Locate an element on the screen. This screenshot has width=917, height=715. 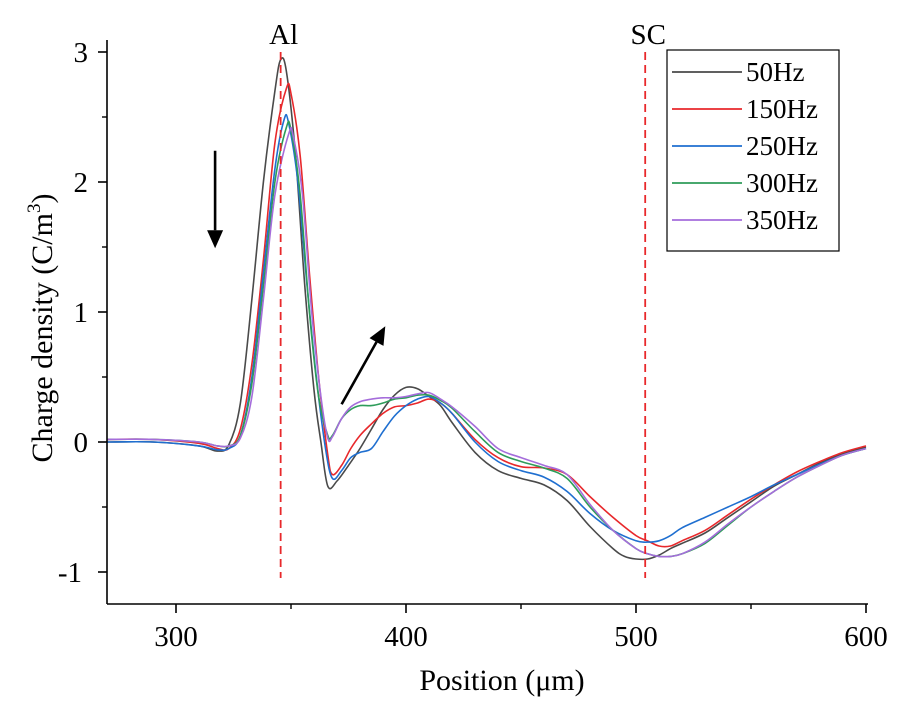
y-tick-label: 1 is located at coordinates (81, 313).